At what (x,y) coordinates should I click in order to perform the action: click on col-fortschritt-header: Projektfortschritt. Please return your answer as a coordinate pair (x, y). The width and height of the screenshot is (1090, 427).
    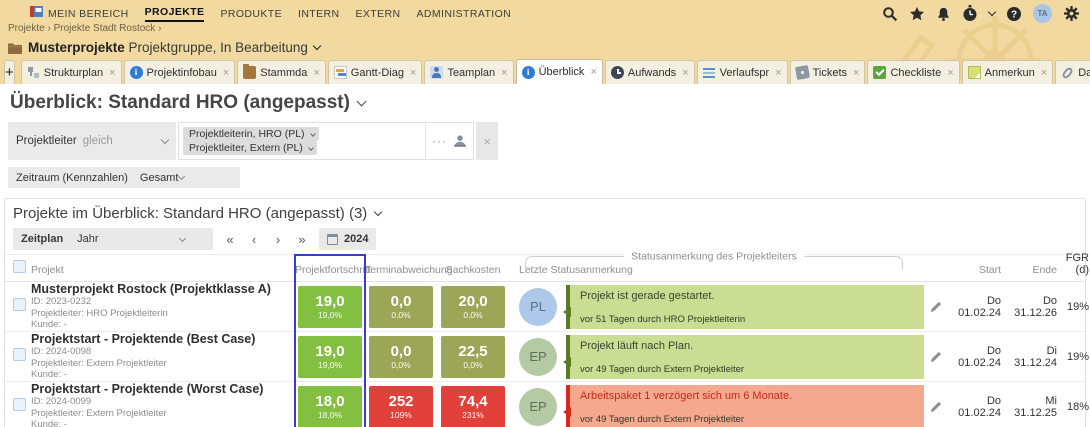
    Looking at the image, I should click on (333, 270).